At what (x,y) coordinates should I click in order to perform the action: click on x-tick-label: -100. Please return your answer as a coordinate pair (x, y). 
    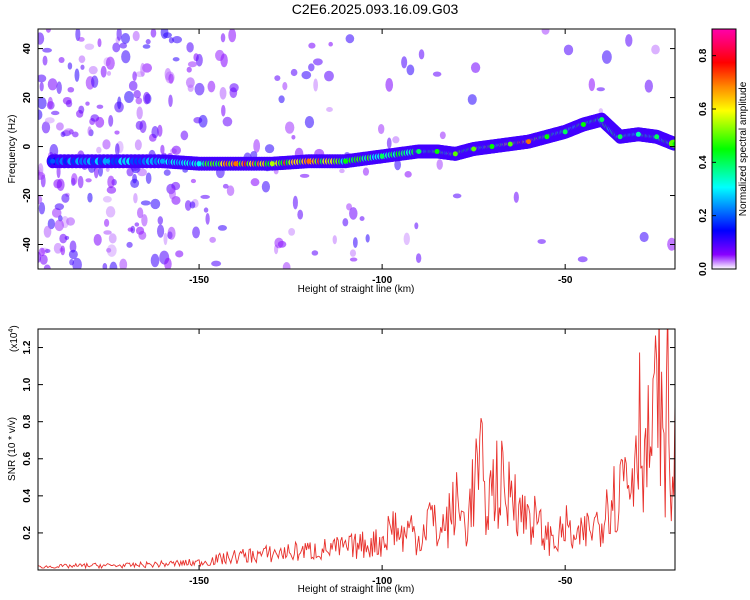
    Looking at the image, I should click on (382, 280).